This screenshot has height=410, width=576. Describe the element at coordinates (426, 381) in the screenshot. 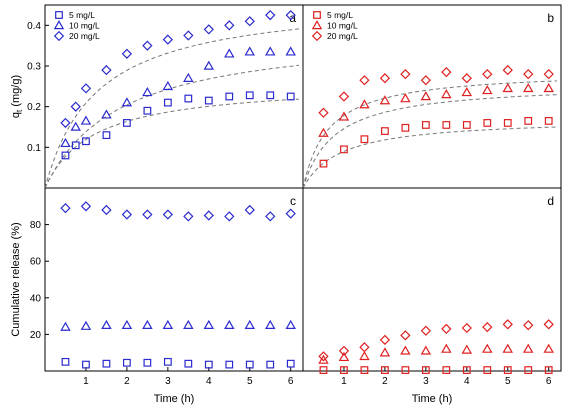

I see `x-tick-label: 3` at that location.